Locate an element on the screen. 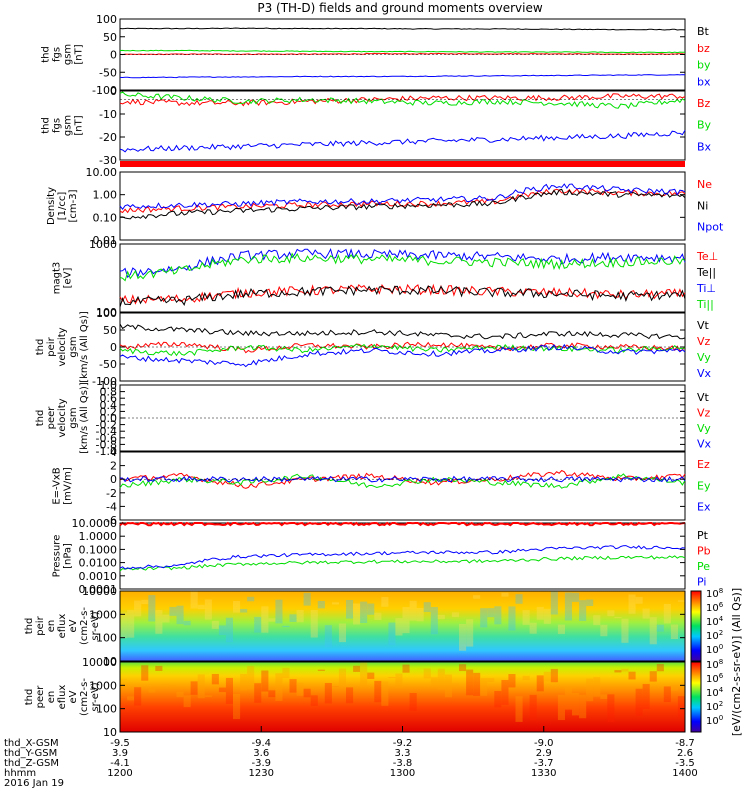 The height and width of the screenshot is (800, 750). y-axis-label: [eV] is located at coordinates (68, 278).